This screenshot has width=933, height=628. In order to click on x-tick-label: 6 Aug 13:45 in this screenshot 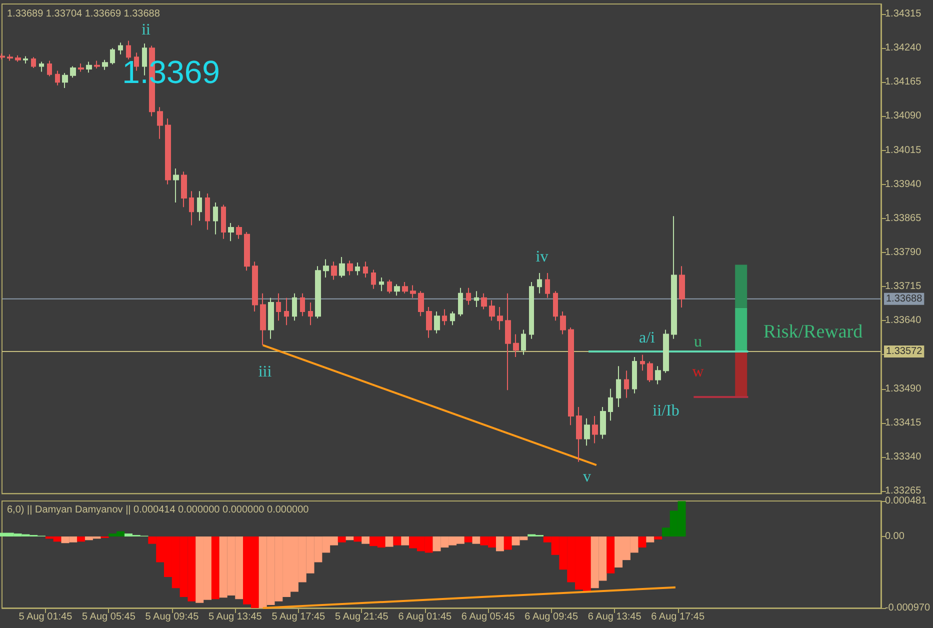, I will do `click(615, 617)`.